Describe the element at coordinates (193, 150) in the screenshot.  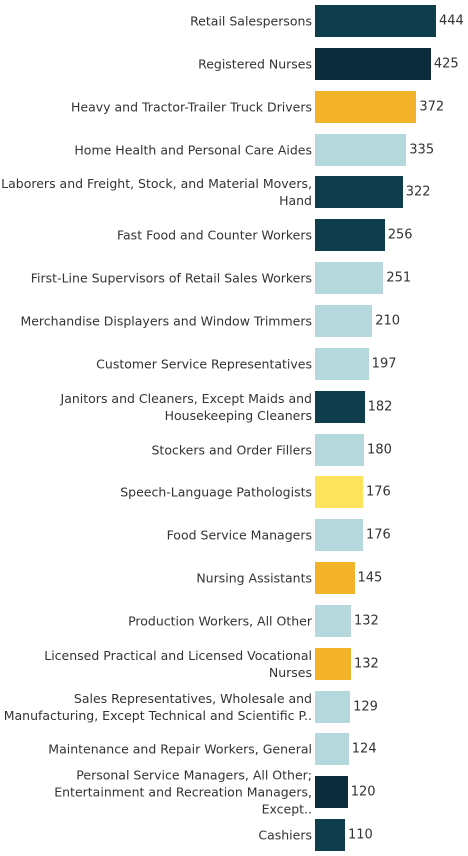
I see `category-label: Home Health and Personal Care Aides` at that location.